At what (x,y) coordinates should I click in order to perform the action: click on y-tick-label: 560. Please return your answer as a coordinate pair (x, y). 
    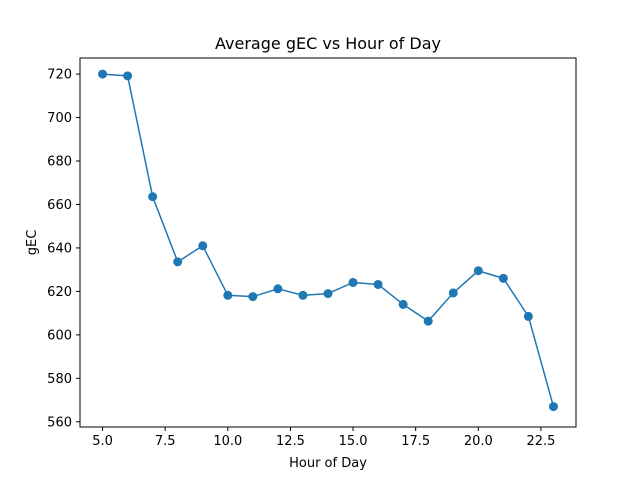
    Looking at the image, I should click on (59, 422).